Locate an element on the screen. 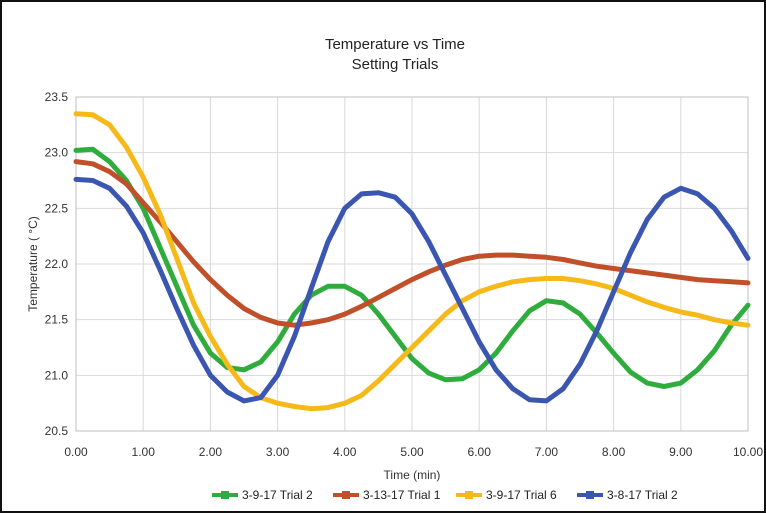 Image resolution: width=766 pixels, height=513 pixels. x-tick-label: 5.00 is located at coordinates (412, 452).